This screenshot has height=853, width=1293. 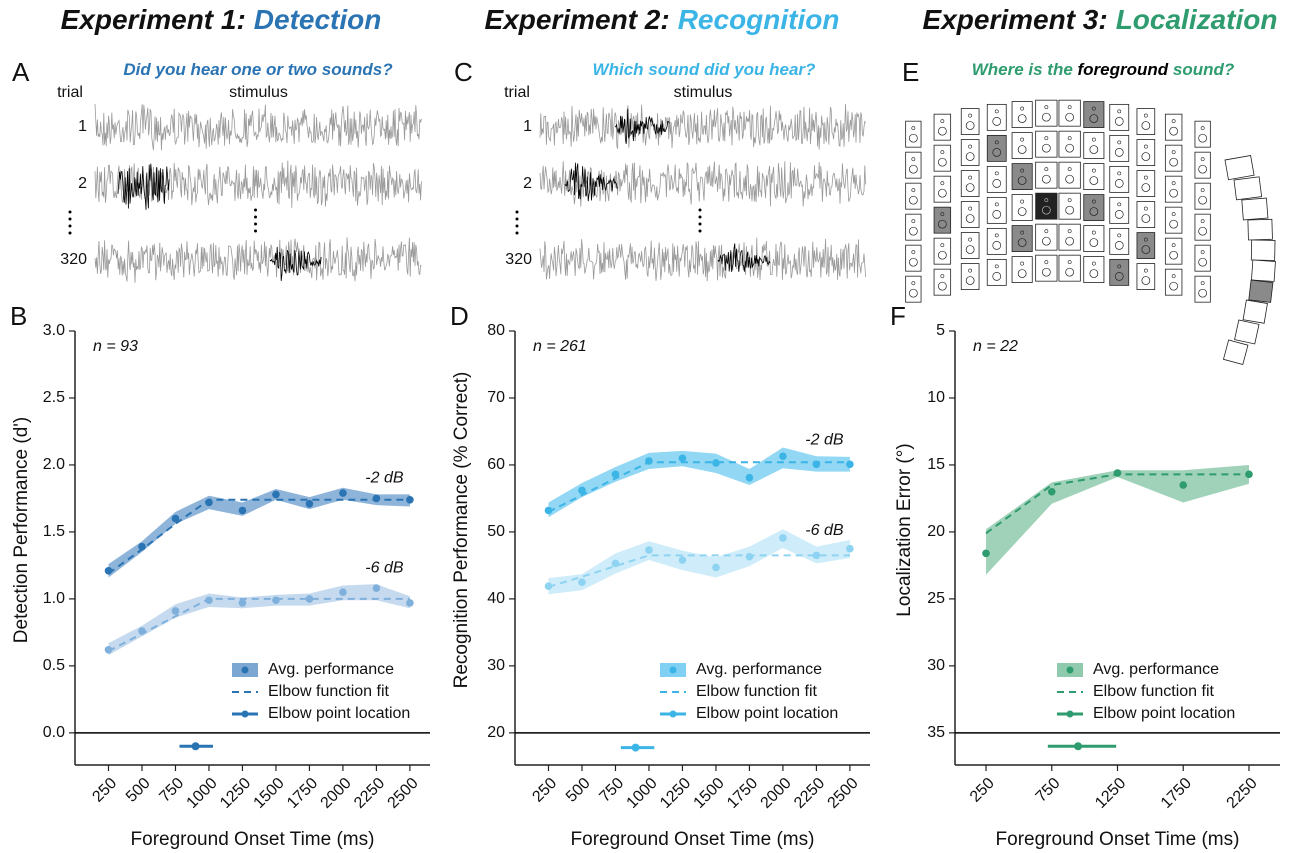 What do you see at coordinates (1201, 69) in the screenshot?
I see `question-part: sound?` at bounding box center [1201, 69].